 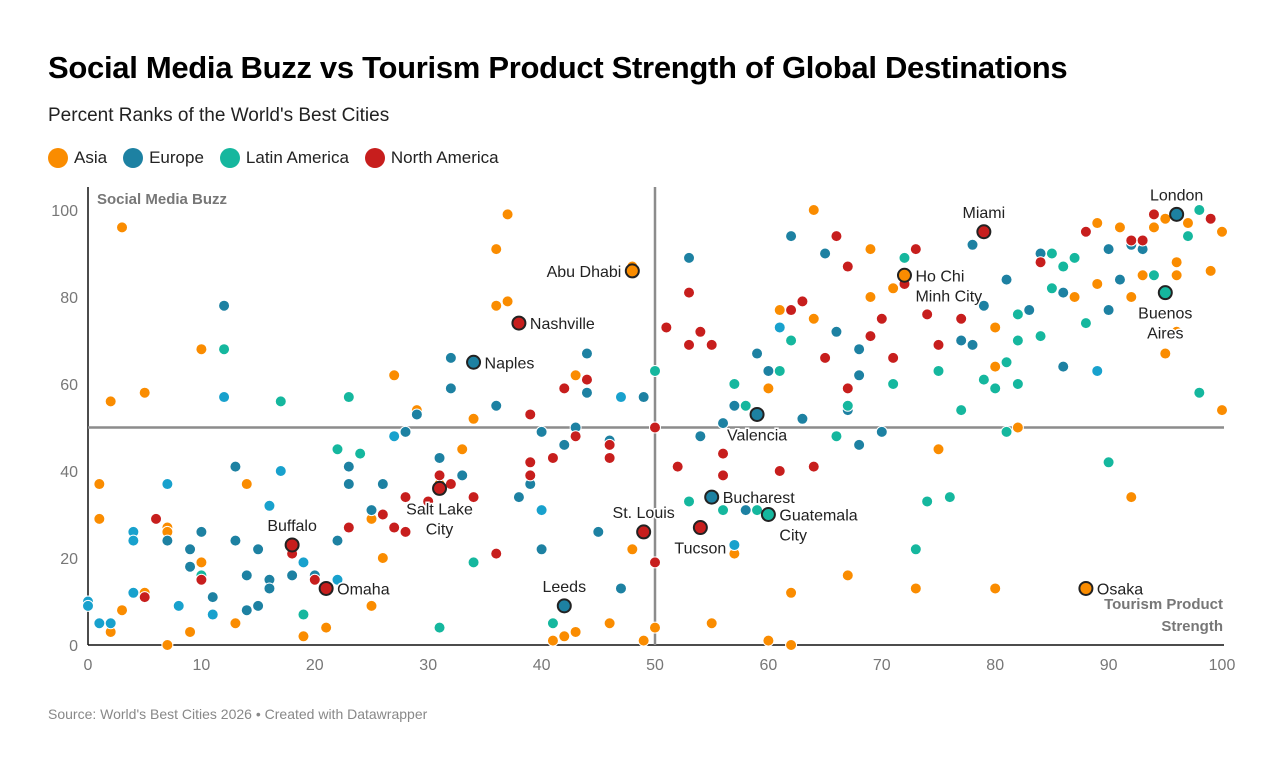 I want to click on highlighted-point-valencia, so click(x=757, y=414).